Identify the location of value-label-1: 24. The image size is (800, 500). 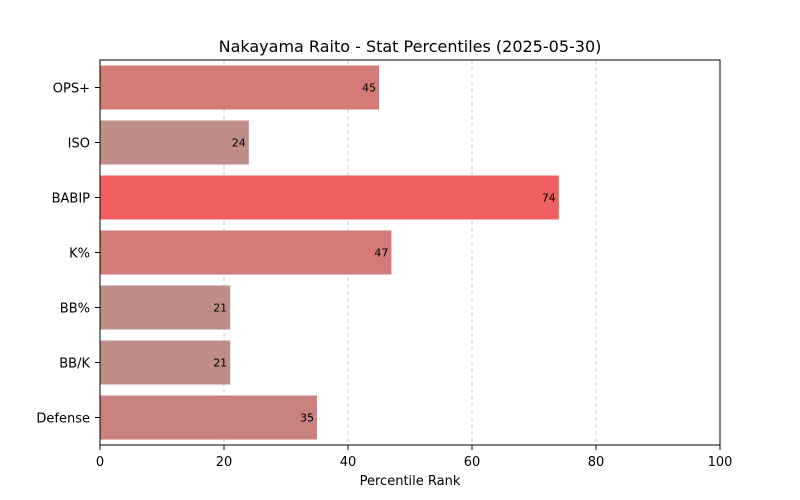
(239, 143).